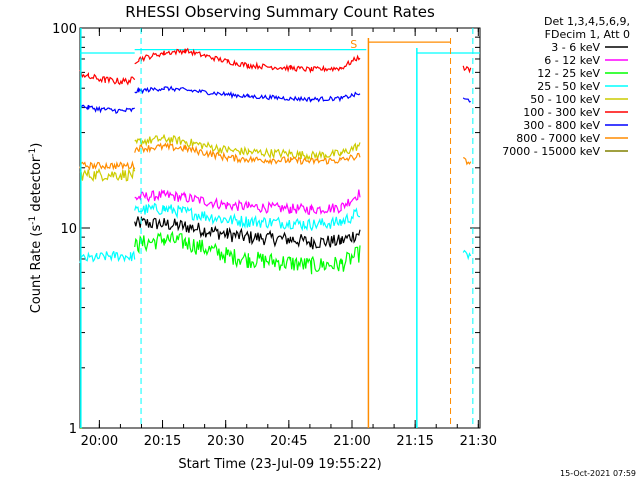 This screenshot has height=480, width=640. What do you see at coordinates (575, 47) in the screenshot?
I see `legend-label: 3 - 6 keV` at bounding box center [575, 47].